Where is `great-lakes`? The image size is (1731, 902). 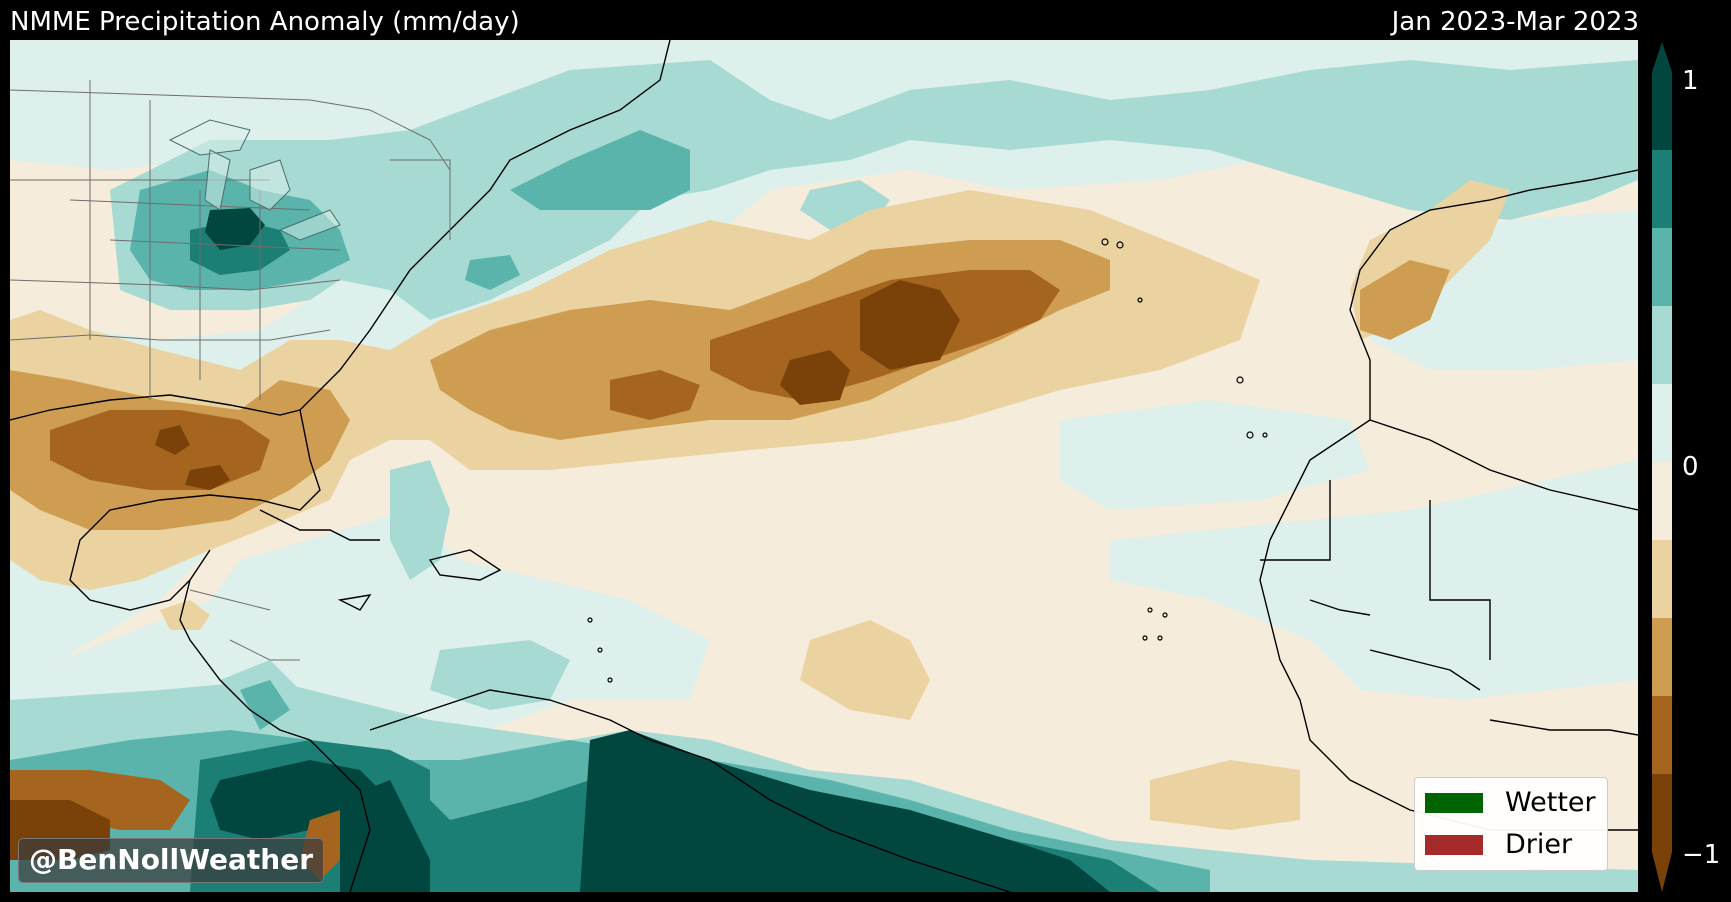 great-lakes is located at coordinates (254, 180).